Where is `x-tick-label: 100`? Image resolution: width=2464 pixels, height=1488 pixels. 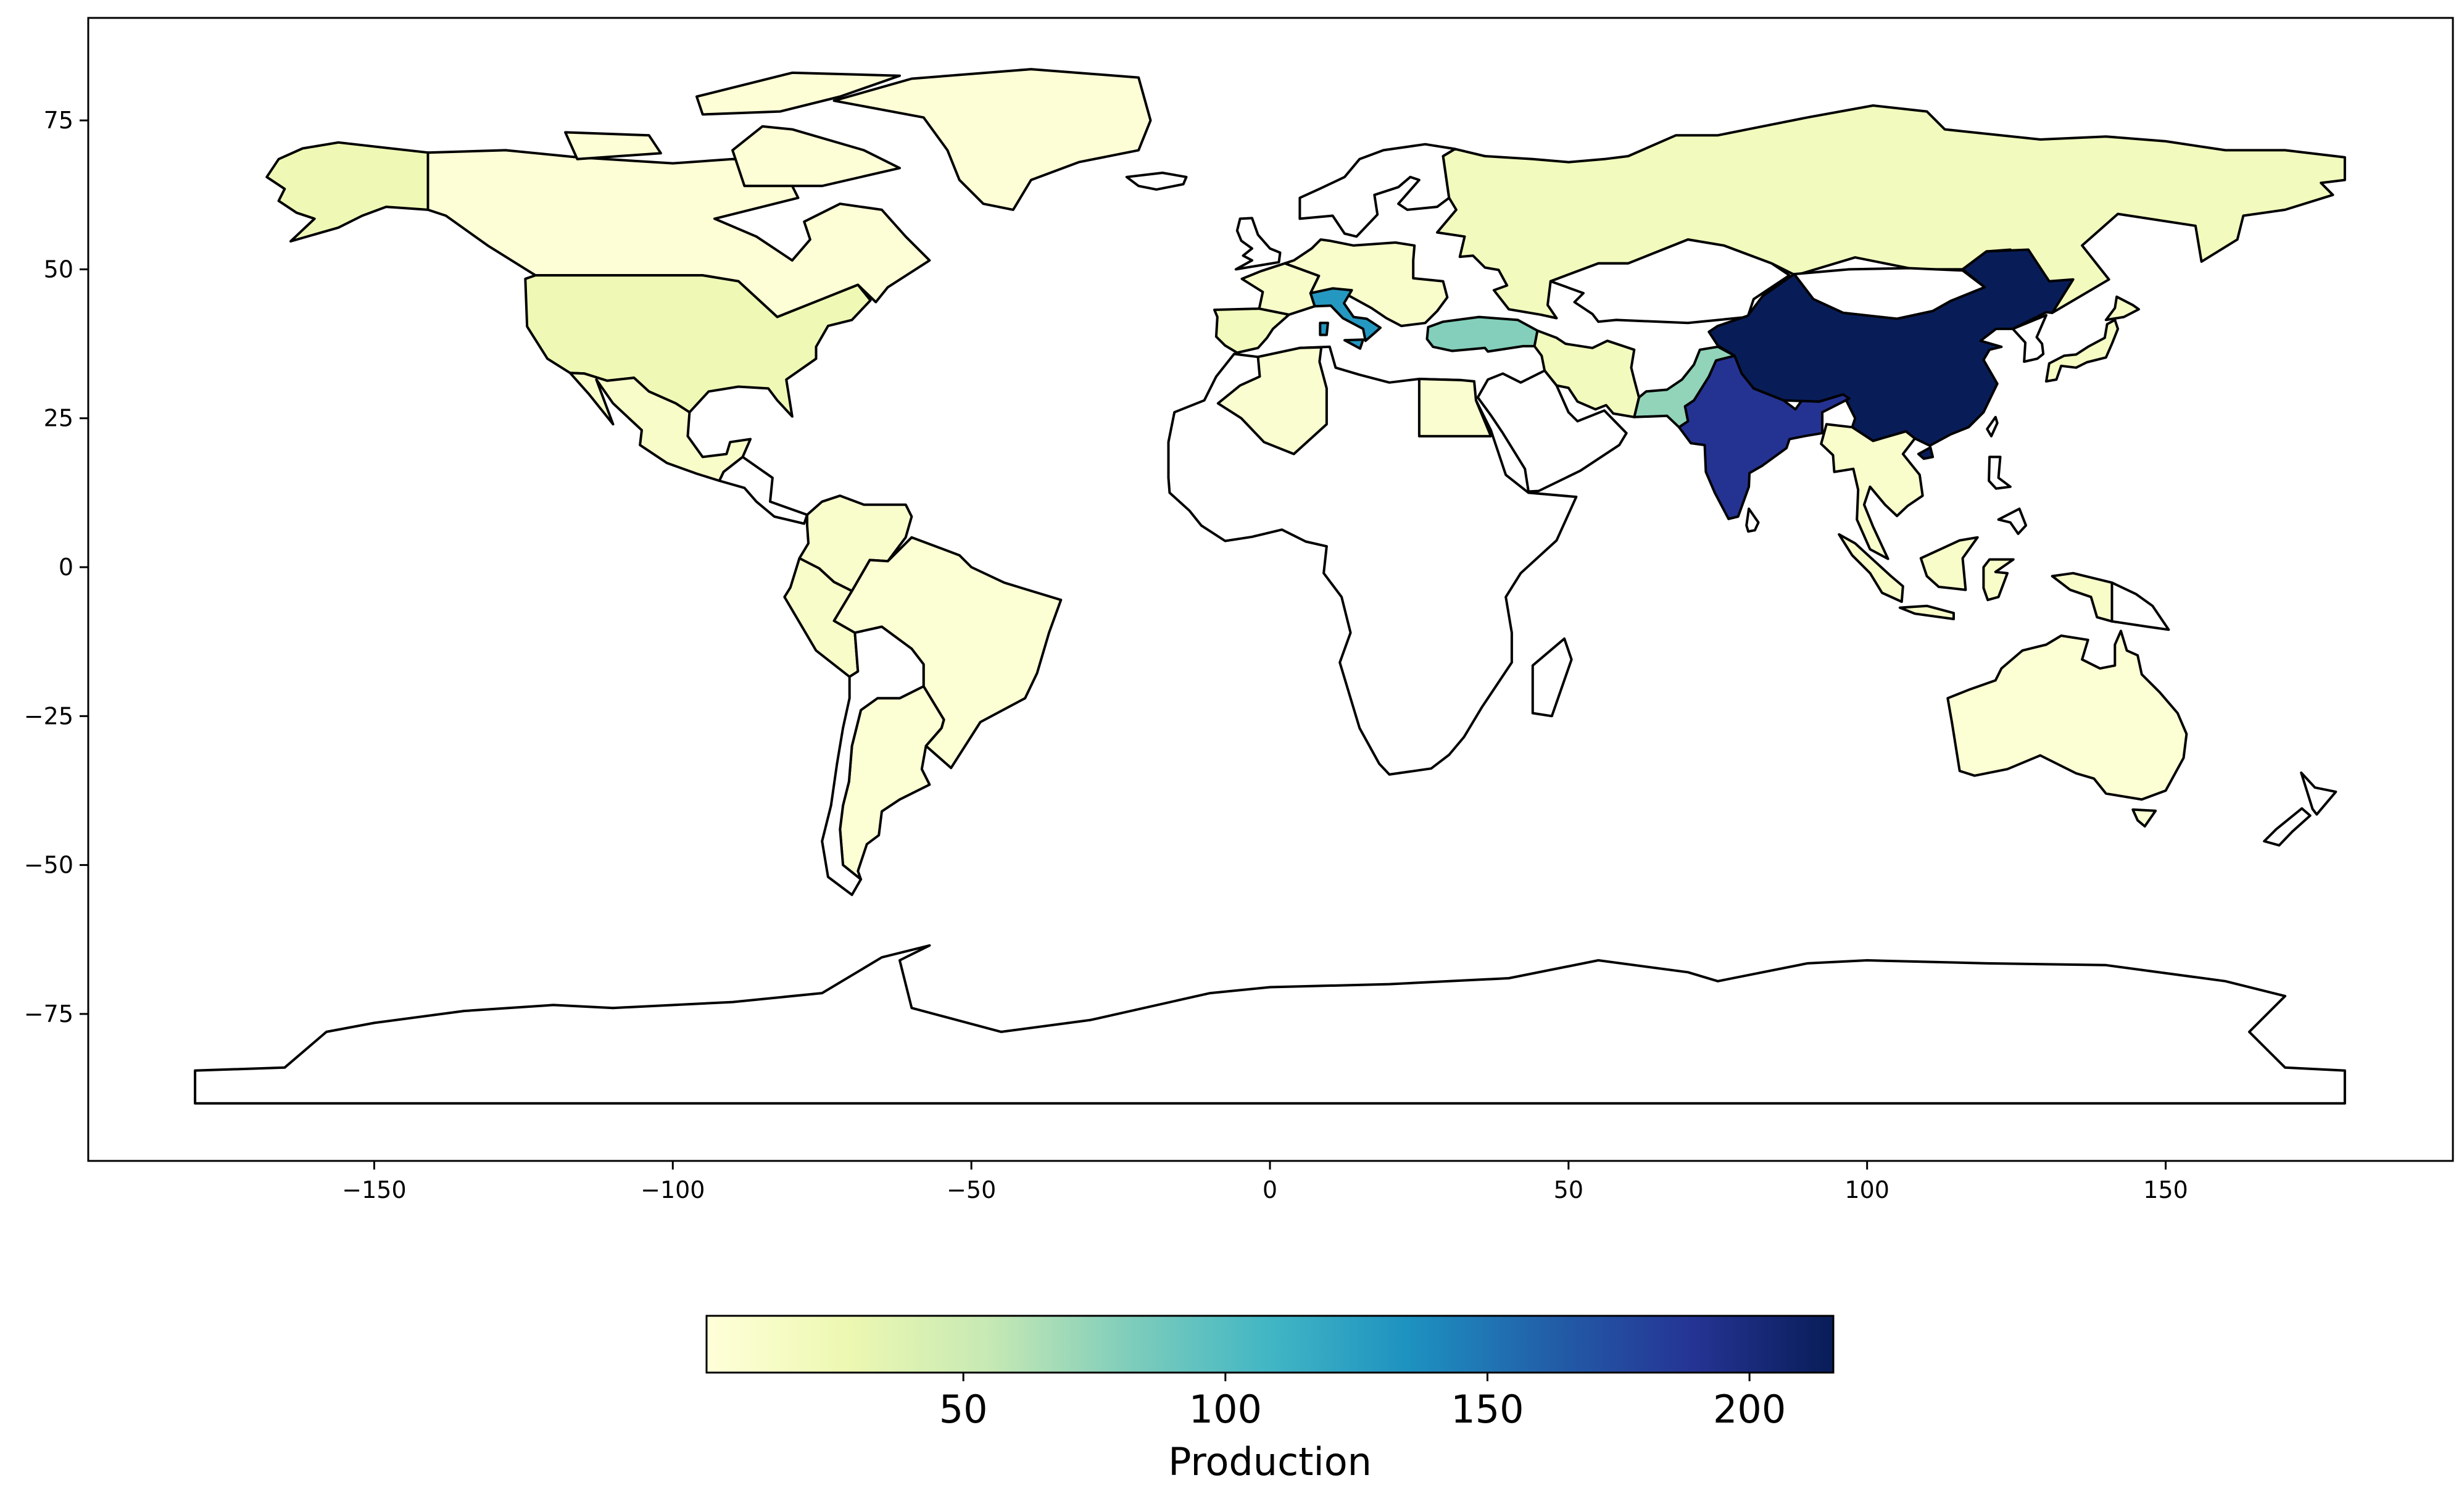
x-tick-label: 100 is located at coordinates (1866, 1189).